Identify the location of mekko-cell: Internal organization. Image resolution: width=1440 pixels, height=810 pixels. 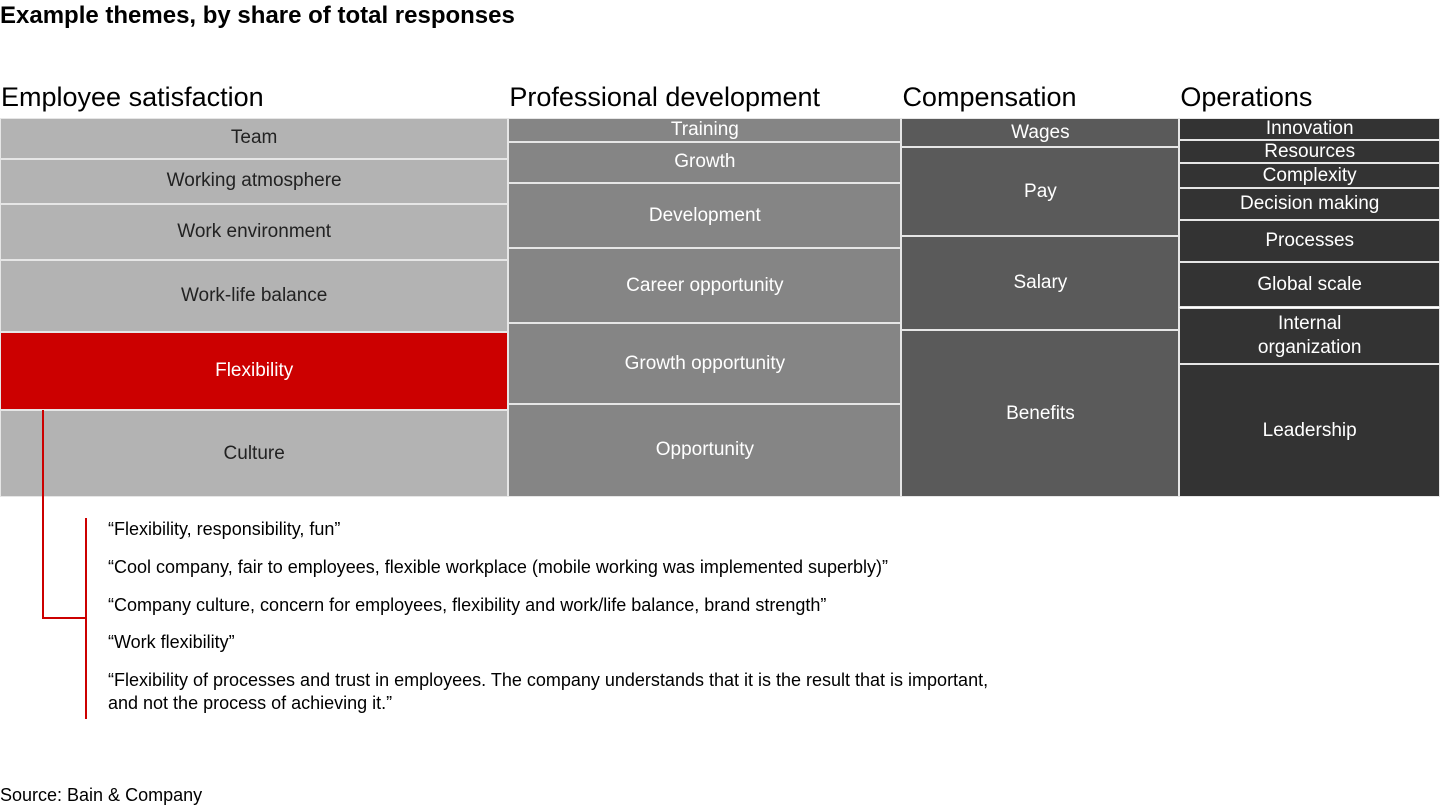
(1309, 336).